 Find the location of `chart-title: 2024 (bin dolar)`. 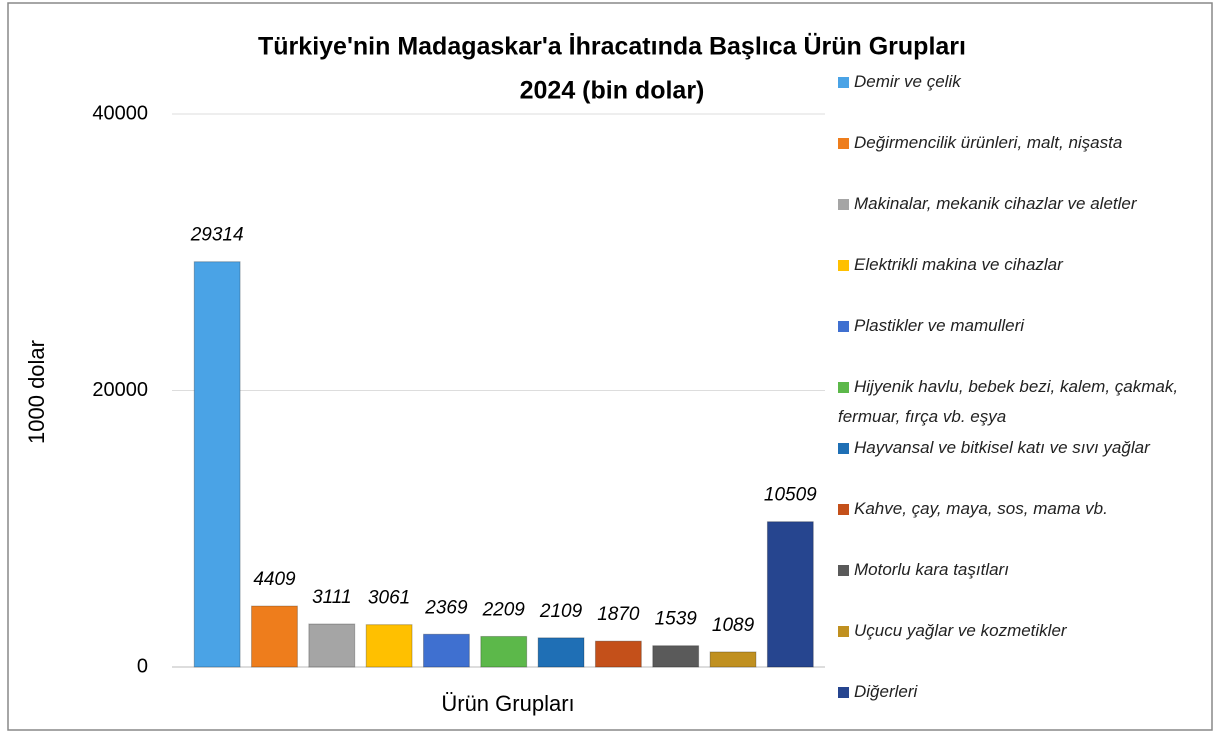

chart-title: 2024 (bin dolar) is located at coordinates (612, 91).